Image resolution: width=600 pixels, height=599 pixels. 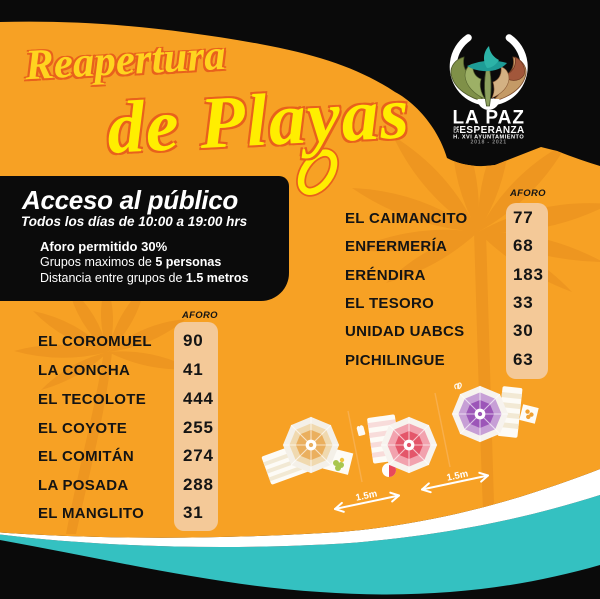 I want to click on svg-text: LA, so click(x=457, y=131).